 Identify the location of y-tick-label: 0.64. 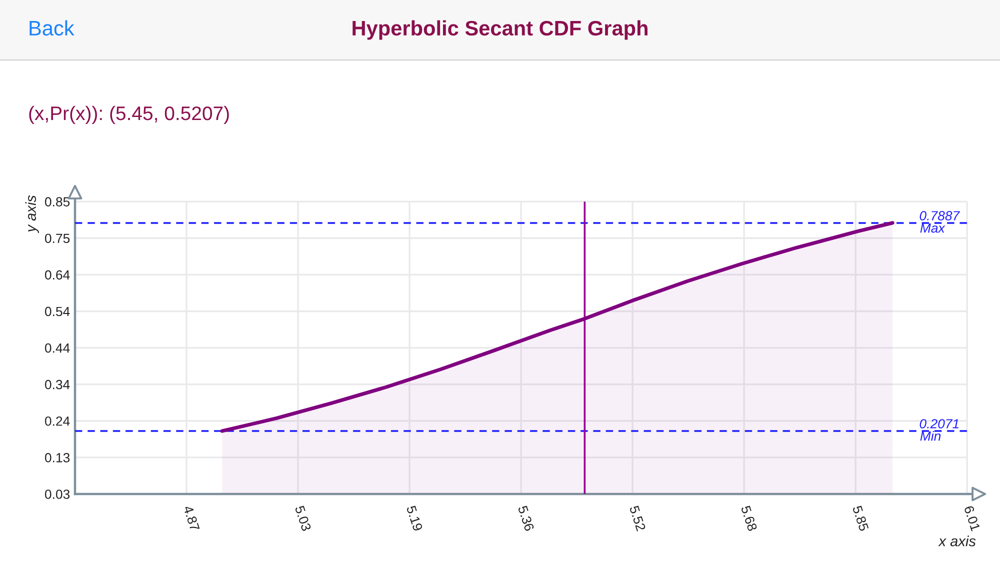
(57, 275).